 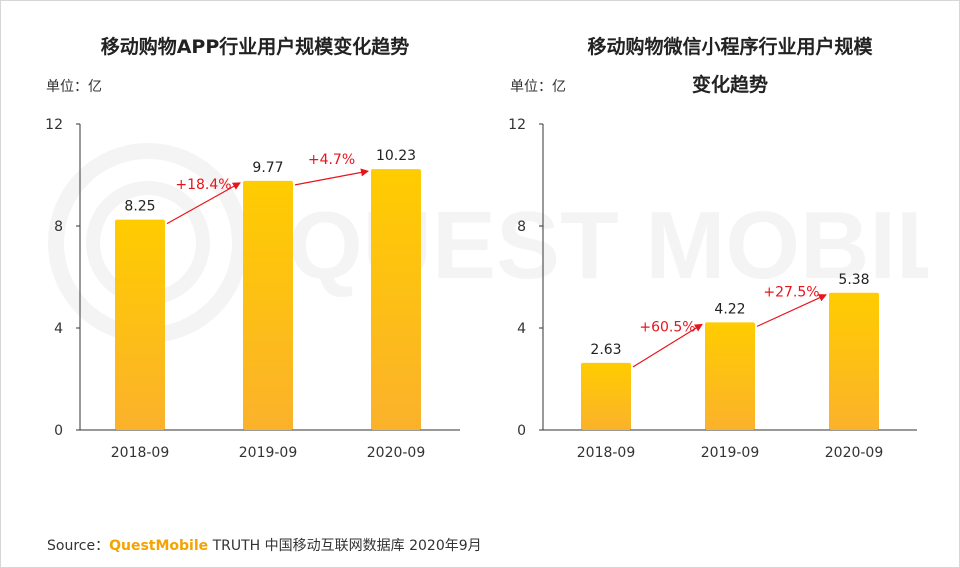 What do you see at coordinates (729, 309) in the screenshot?
I see `data-label: 4.22` at bounding box center [729, 309].